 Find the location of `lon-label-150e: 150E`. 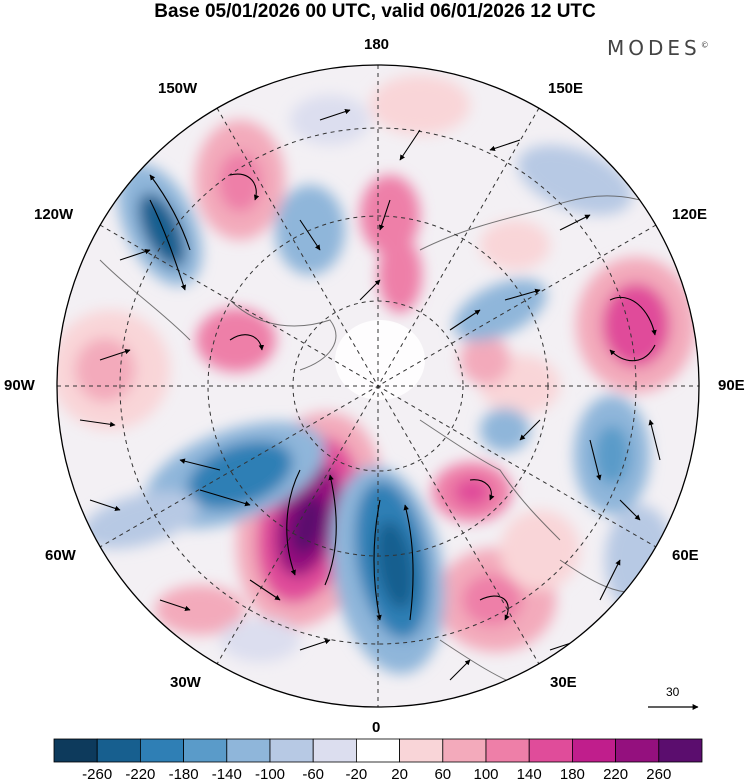

lon-label-150e: 150E is located at coordinates (566, 88).